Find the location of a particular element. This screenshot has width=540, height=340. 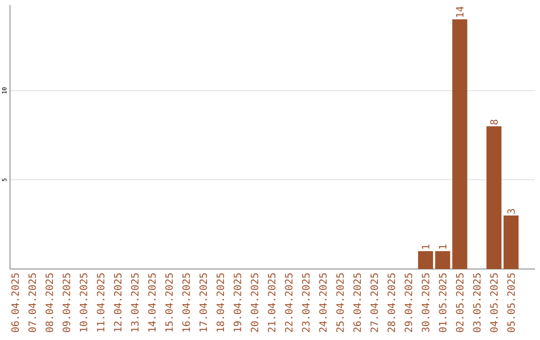

x-tick-label: 22.04.2025 is located at coordinates (288, 302).